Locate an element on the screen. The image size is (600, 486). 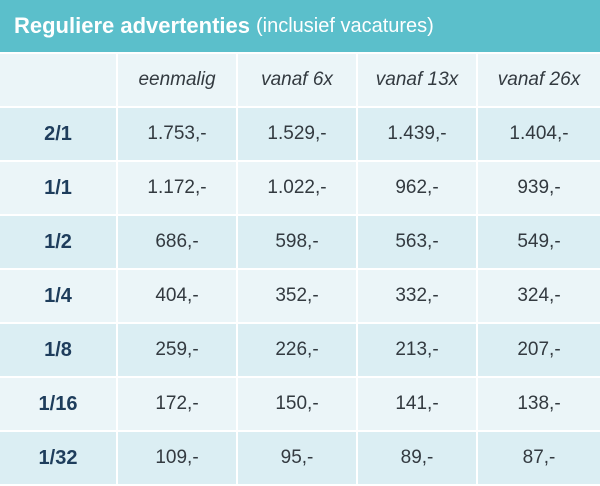
price-cell: 172,- is located at coordinates (178, 405).